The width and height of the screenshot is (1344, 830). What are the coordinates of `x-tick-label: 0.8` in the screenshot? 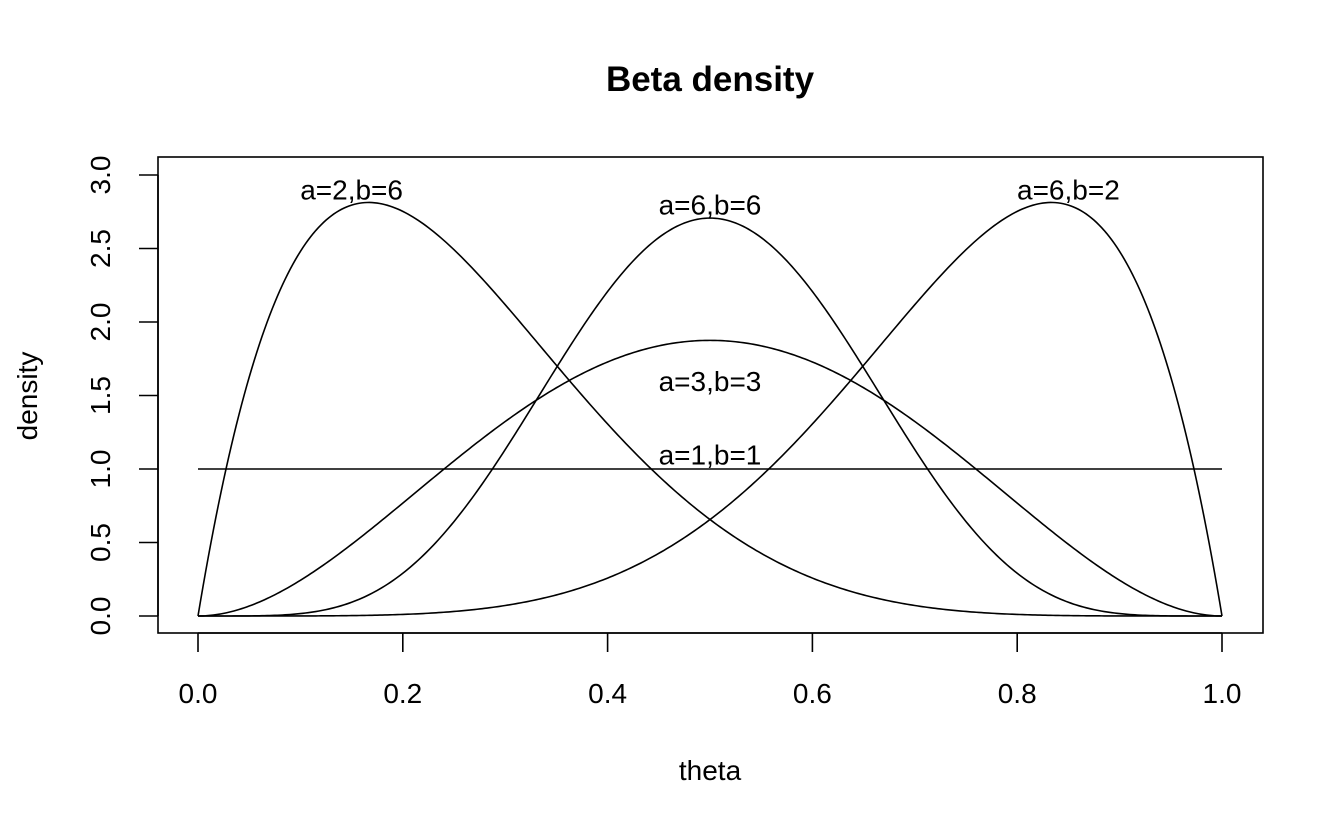 It's located at (1017, 693).